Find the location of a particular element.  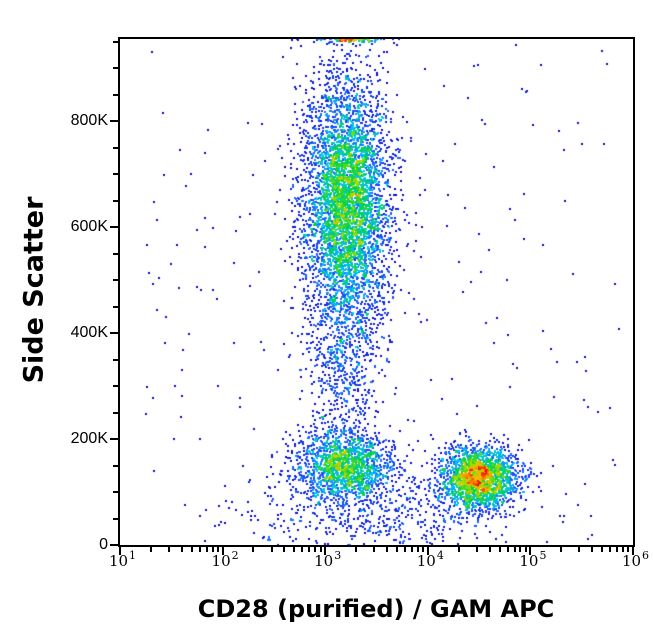

x-tick-exponent: 6 is located at coordinates (646, 555).